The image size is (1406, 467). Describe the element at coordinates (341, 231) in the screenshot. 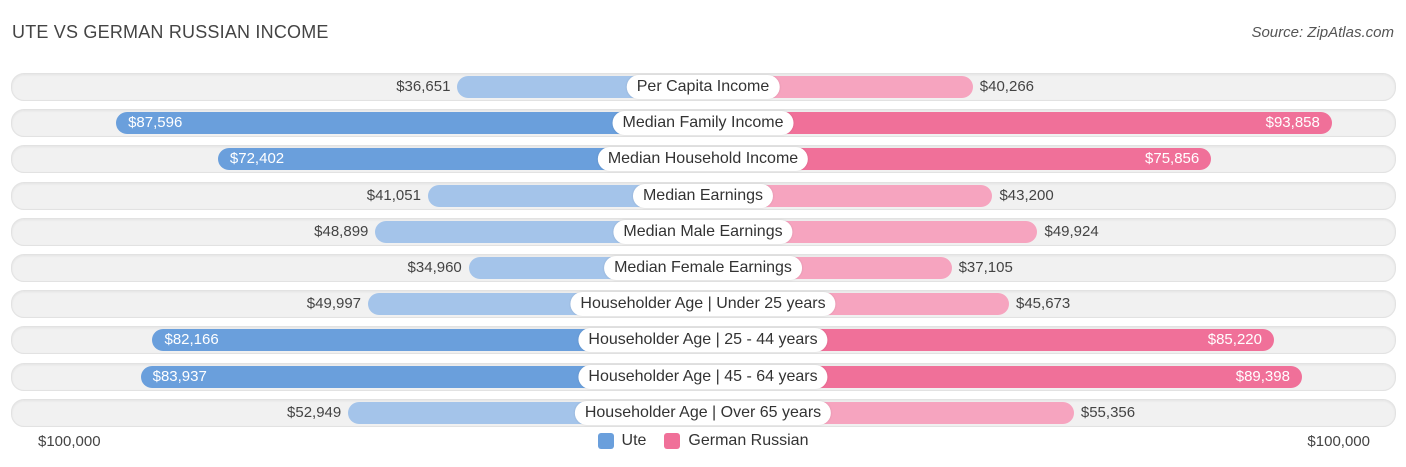

I see `value-label-ute: $48,899` at that location.